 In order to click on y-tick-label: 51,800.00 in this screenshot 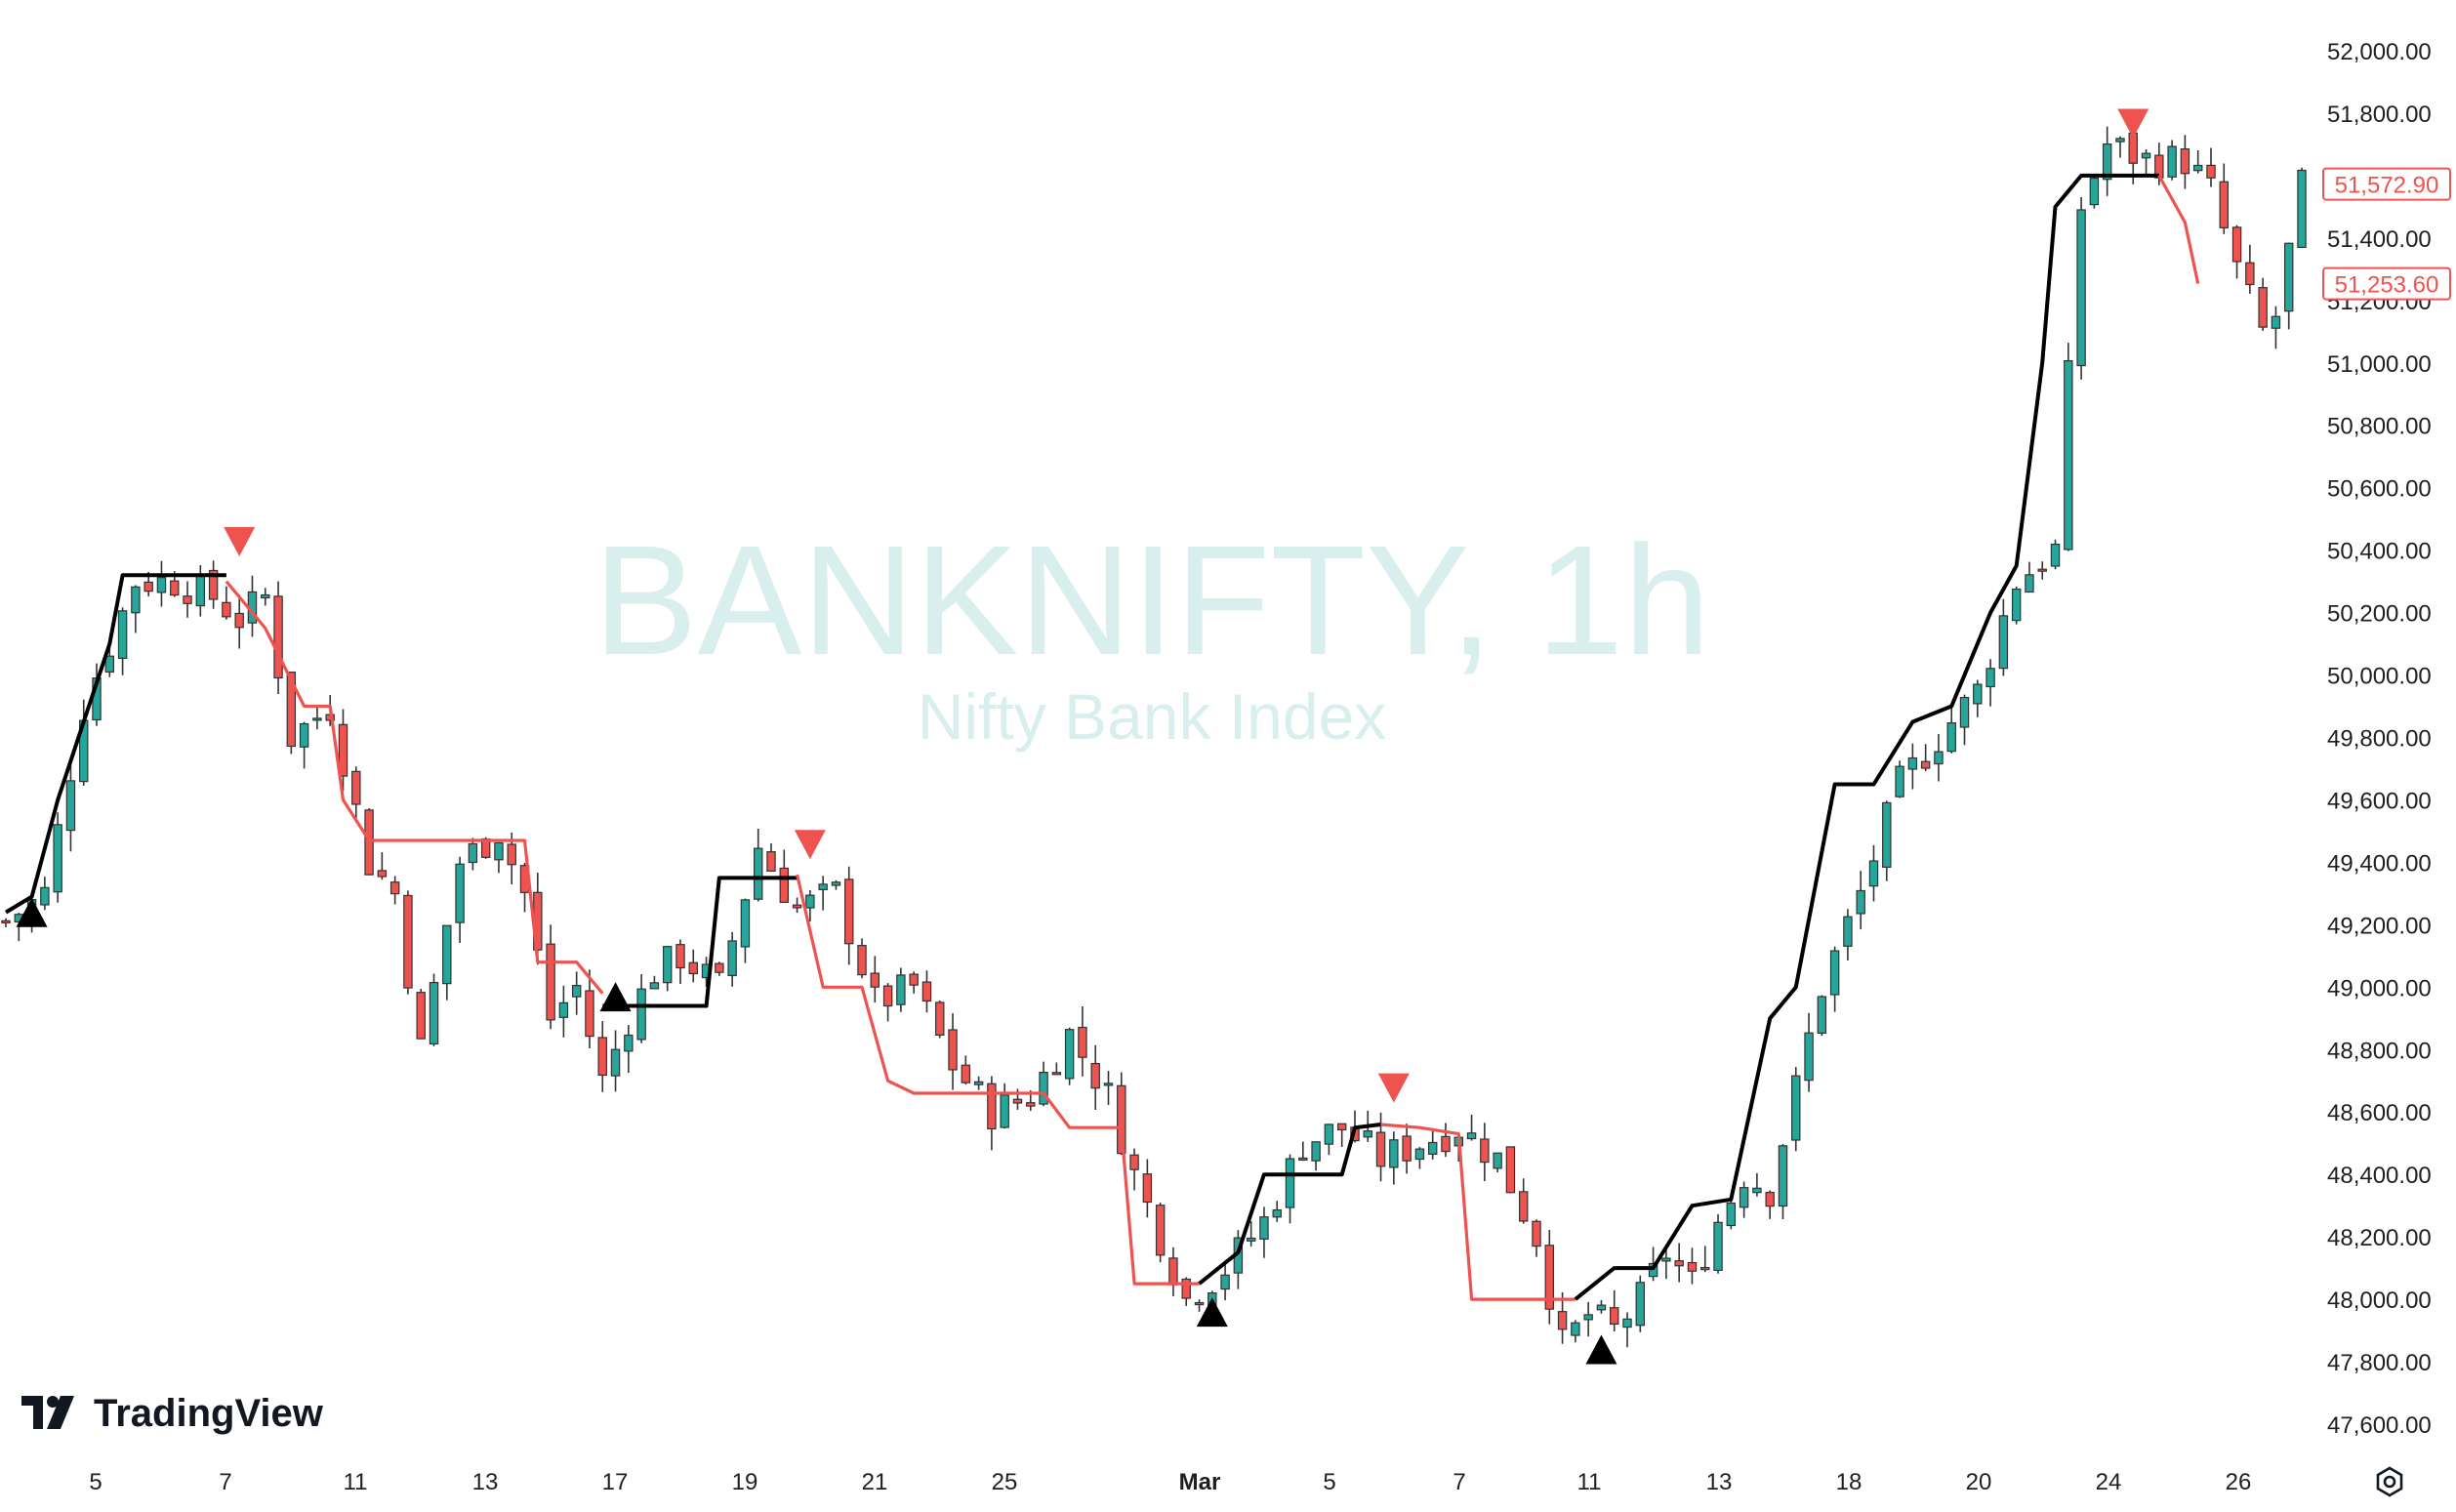, I will do `click(2379, 115)`.